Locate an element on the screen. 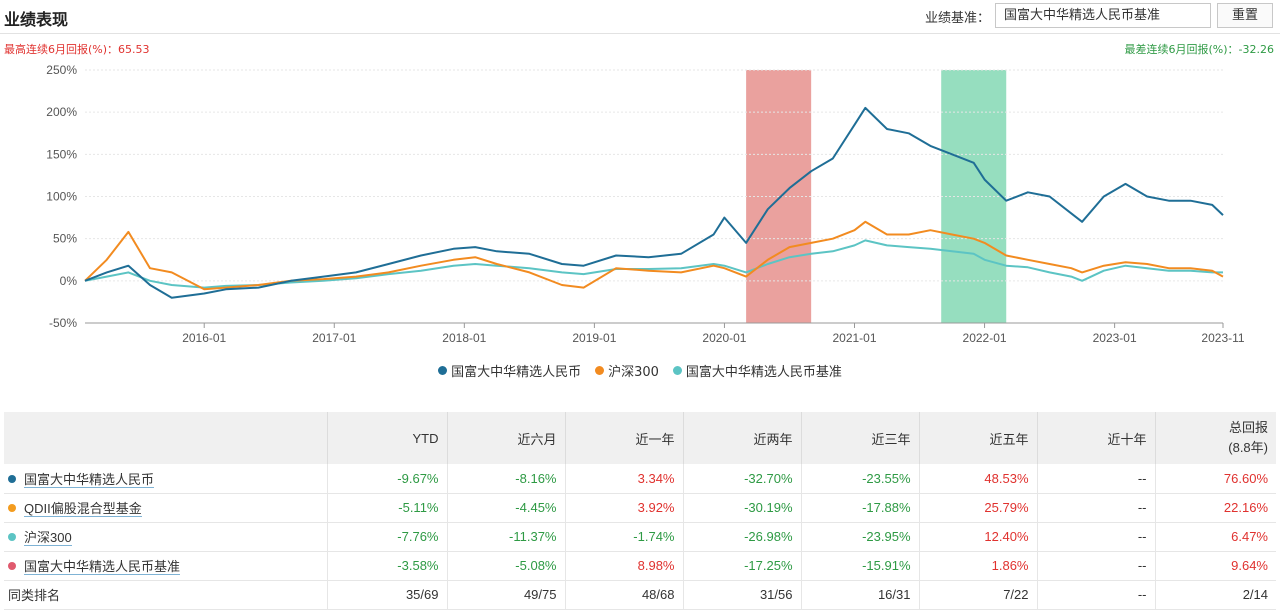 Image resolution: width=1280 pixels, height=615 pixels. y-tick-label: 200% is located at coordinates (61, 112).